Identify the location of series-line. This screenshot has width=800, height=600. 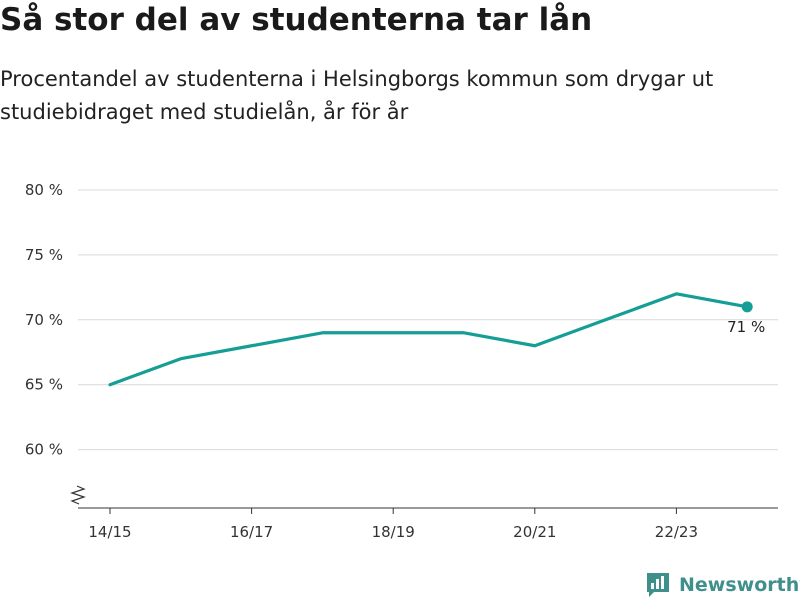
(428, 339).